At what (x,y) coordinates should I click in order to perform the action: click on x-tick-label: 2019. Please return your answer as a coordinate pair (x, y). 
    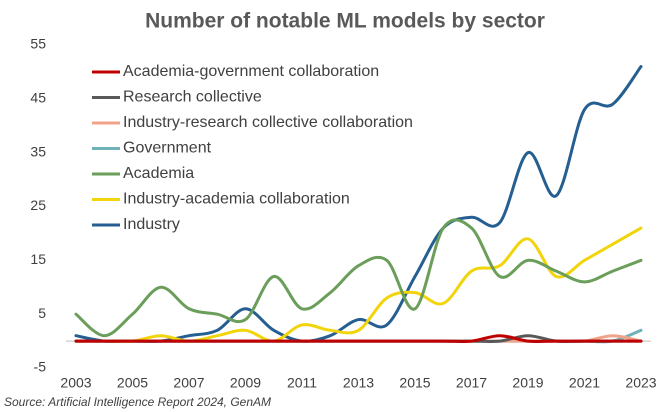
    Looking at the image, I should click on (527, 383).